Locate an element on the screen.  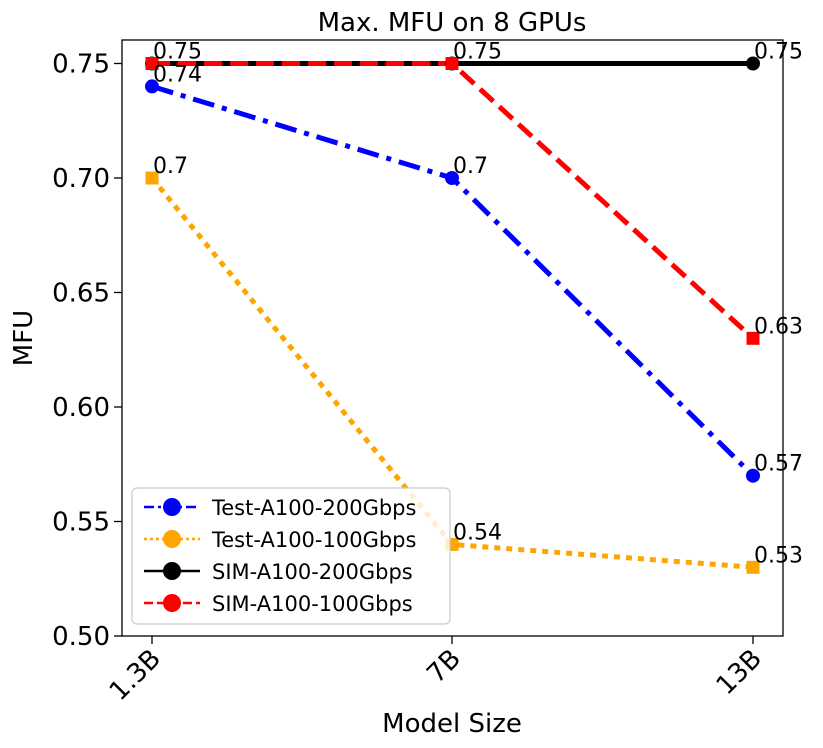
y-tick-label: 0.55 is located at coordinates (81, 523).